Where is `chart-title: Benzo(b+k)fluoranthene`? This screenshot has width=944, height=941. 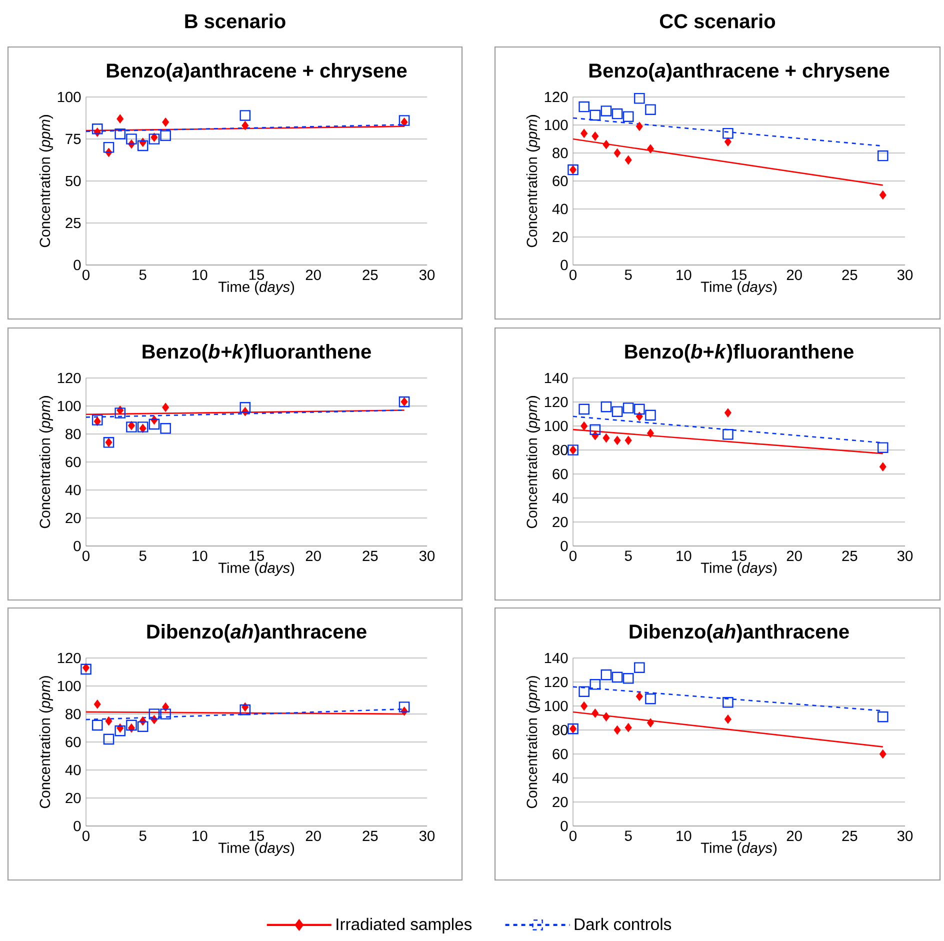 chart-title: Benzo(b+k)fluoranthene is located at coordinates (739, 353).